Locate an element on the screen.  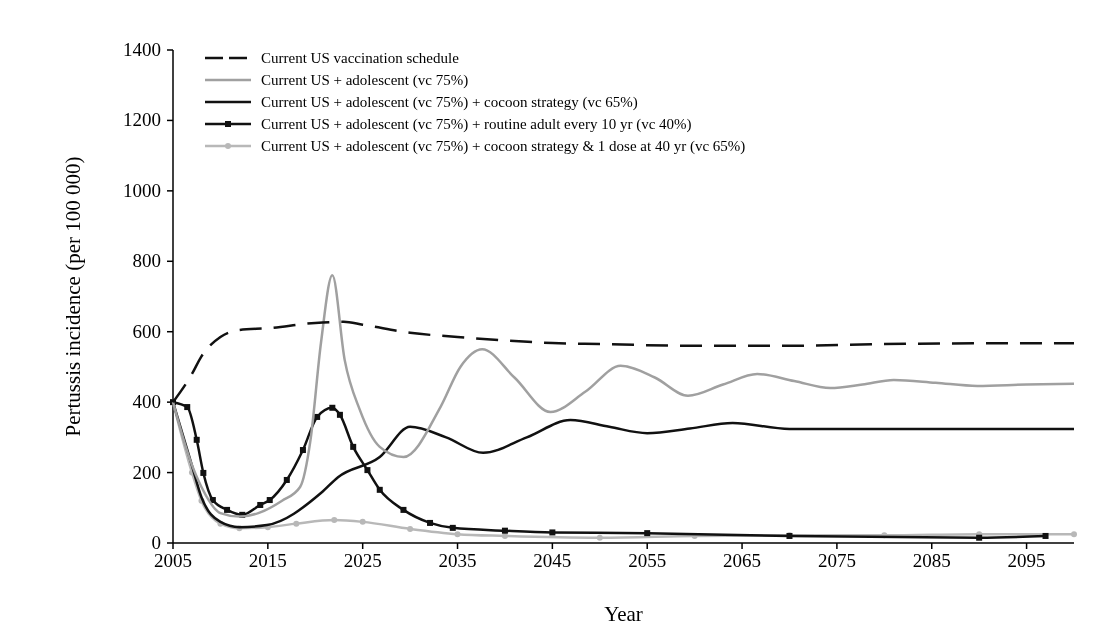
x-tick-label: 2065 is located at coordinates (742, 560).